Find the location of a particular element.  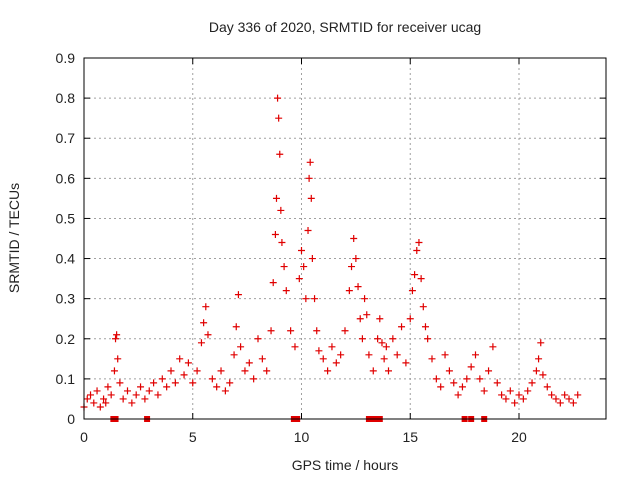

x-tick-label: 5 is located at coordinates (193, 437).